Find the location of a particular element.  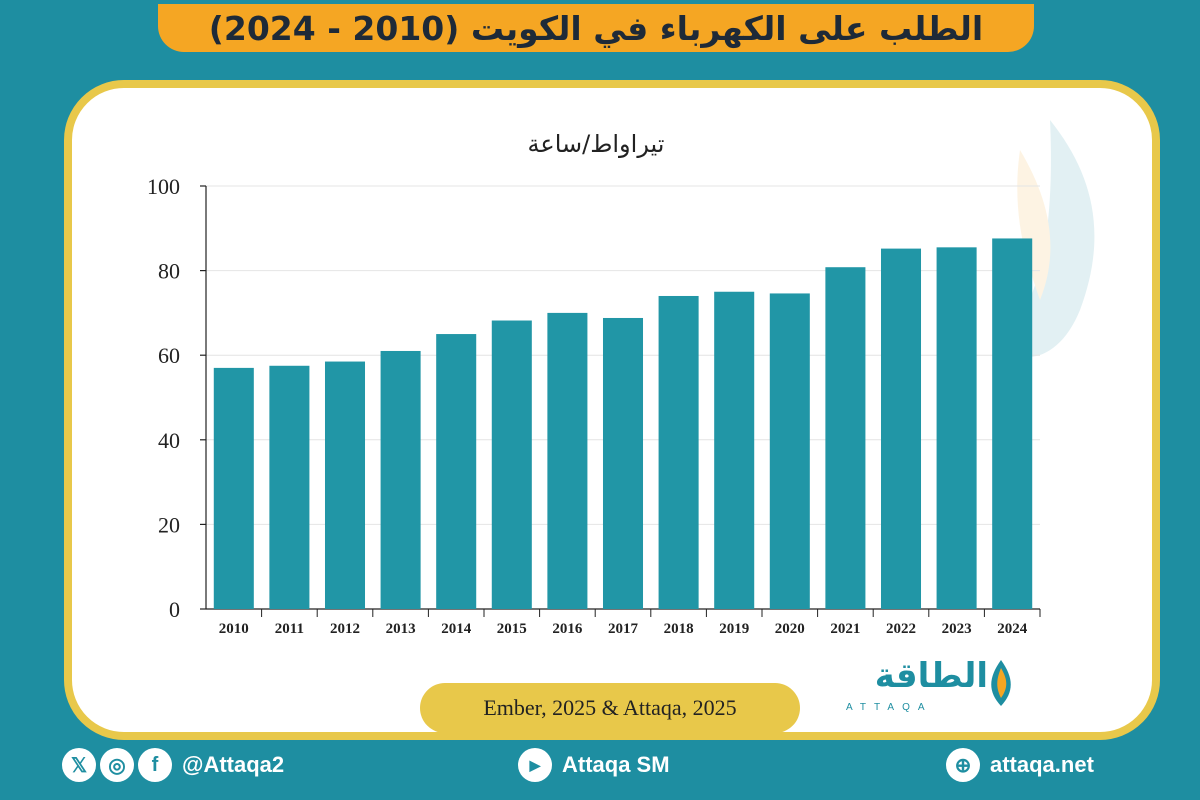

bar-2019 is located at coordinates (734, 450).